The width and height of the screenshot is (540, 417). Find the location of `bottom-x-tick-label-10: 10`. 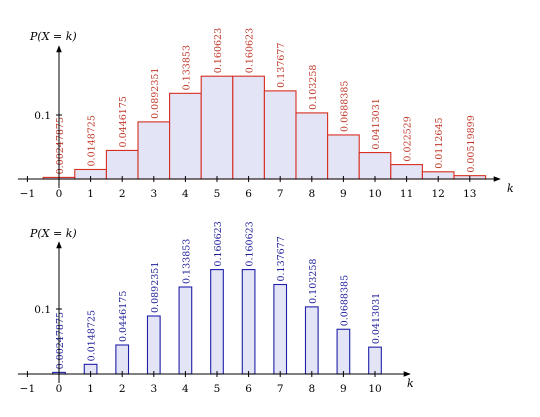

bottom-x-tick-label-10: 10 is located at coordinates (374, 389).